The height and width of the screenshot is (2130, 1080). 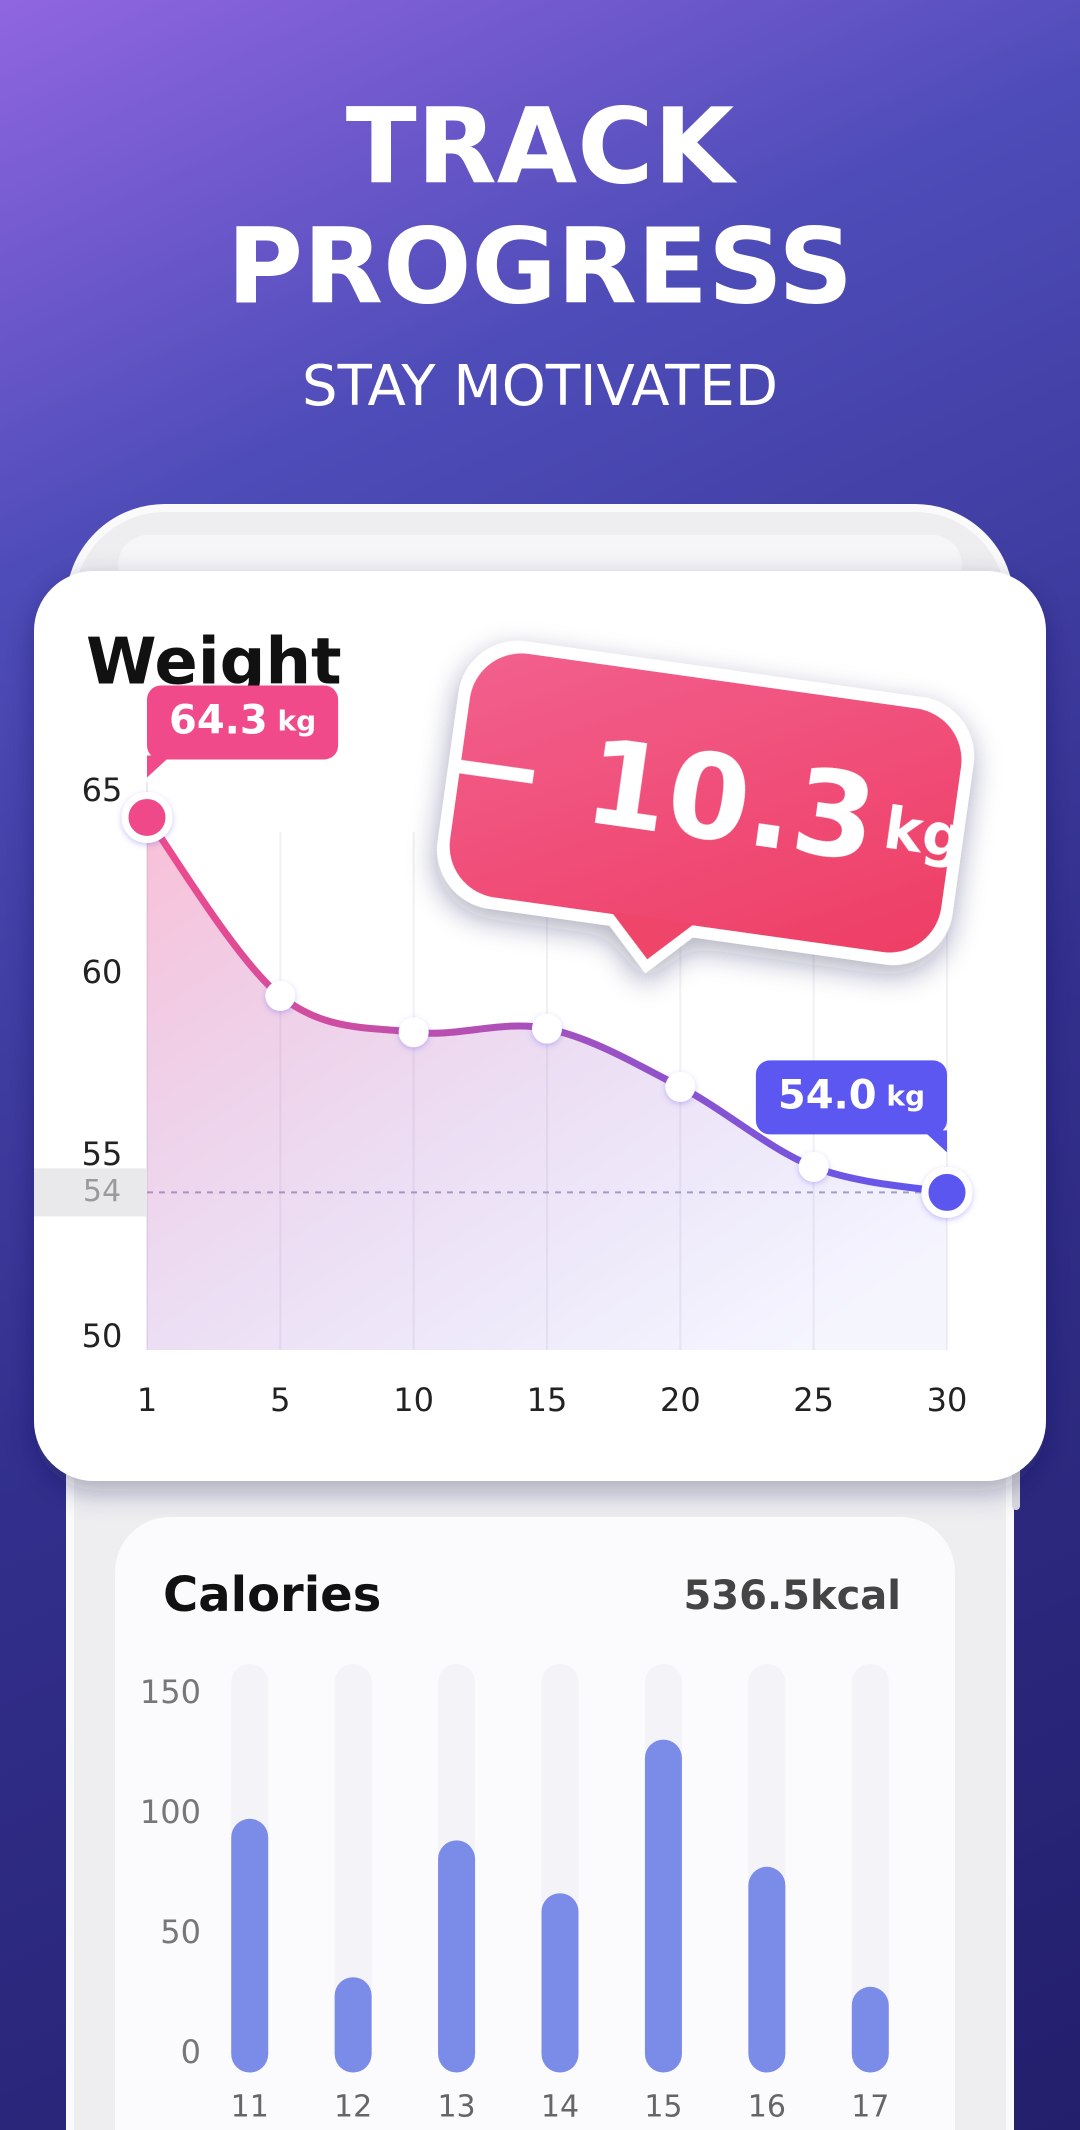 I want to click on x-tick-label: 12, so click(x=353, y=2107).